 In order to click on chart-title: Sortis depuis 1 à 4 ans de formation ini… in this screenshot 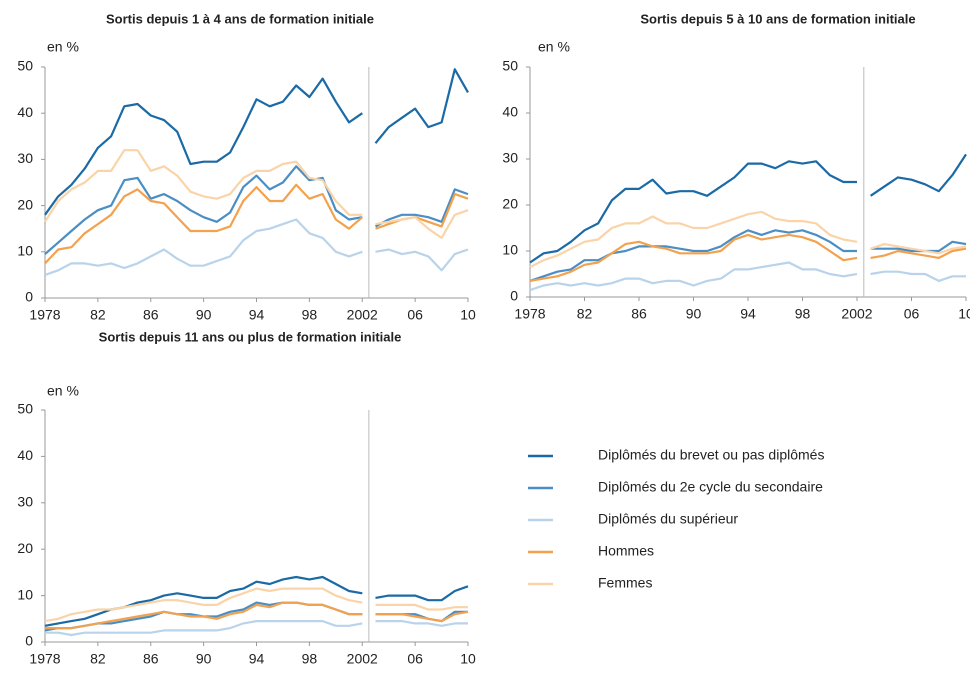, I will do `click(240, 18)`.